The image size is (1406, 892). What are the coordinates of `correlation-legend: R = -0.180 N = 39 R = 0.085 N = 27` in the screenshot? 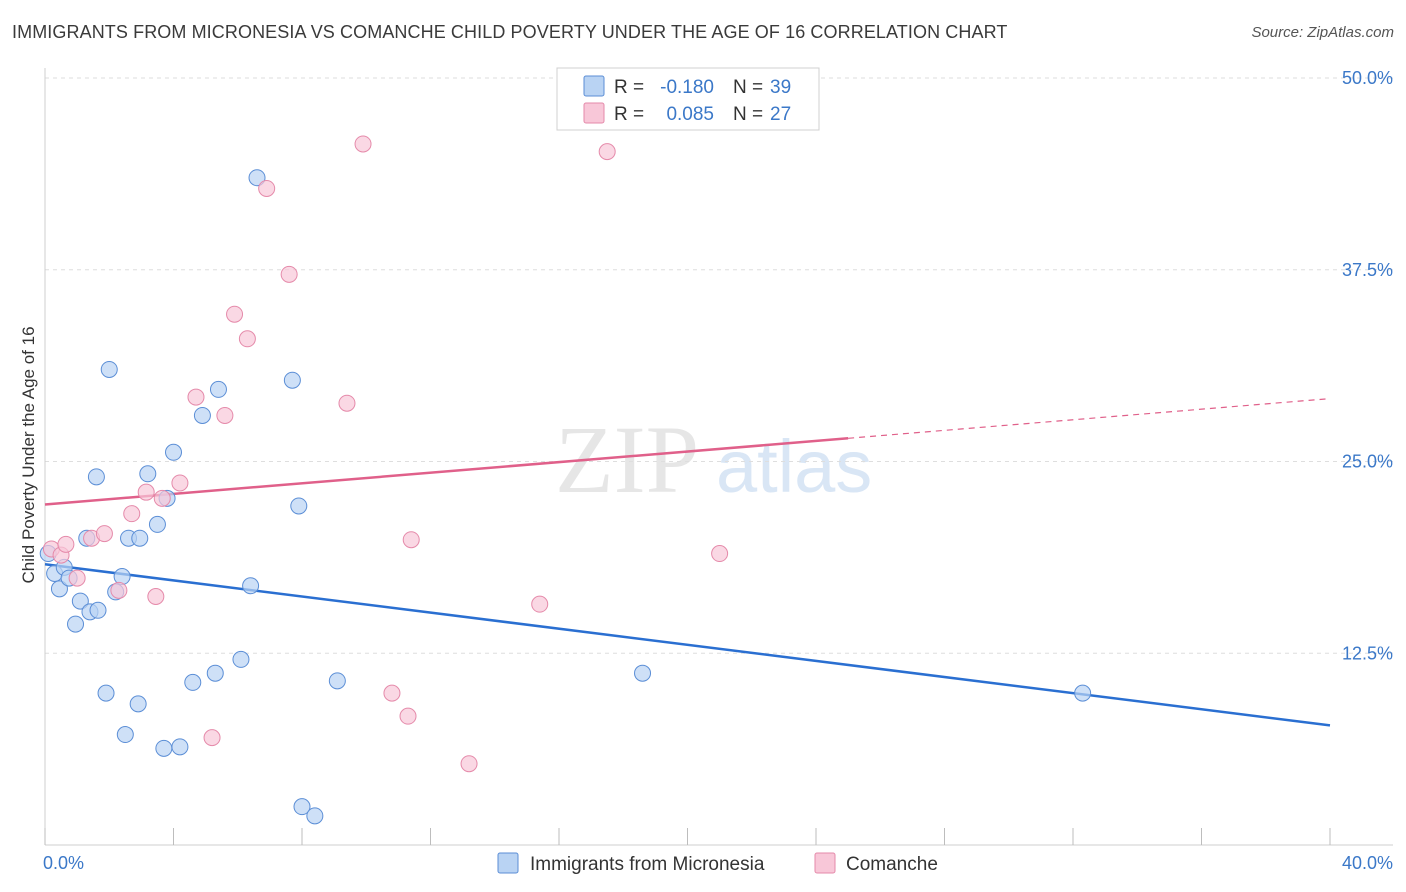 It's located at (688, 99).